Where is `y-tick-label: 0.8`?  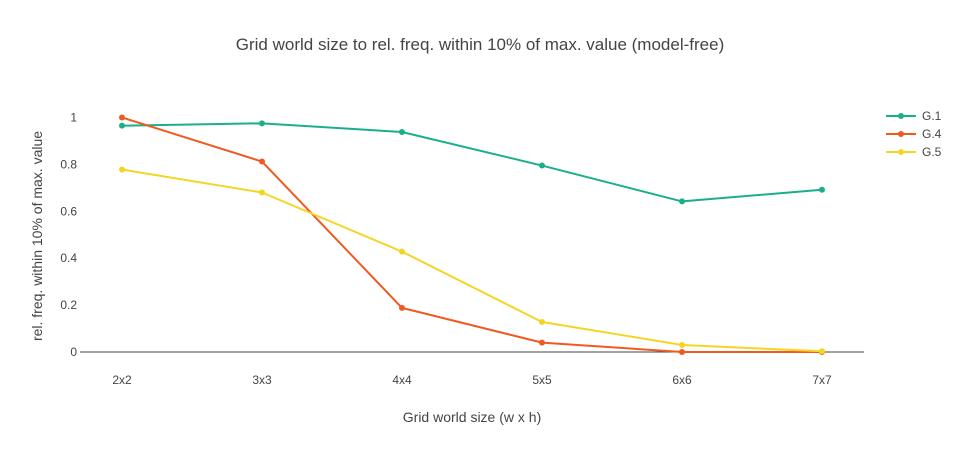
y-tick-label: 0.8 is located at coordinates (68, 164).